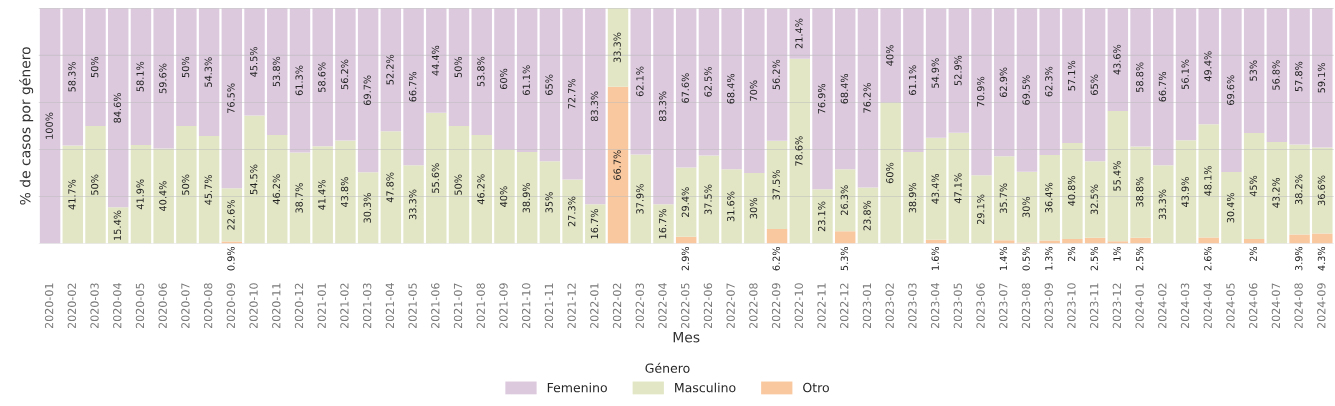 This screenshot has height=406, width=1335. Describe the element at coordinates (686, 337) in the screenshot. I see `x-axis-title: Mes` at that location.